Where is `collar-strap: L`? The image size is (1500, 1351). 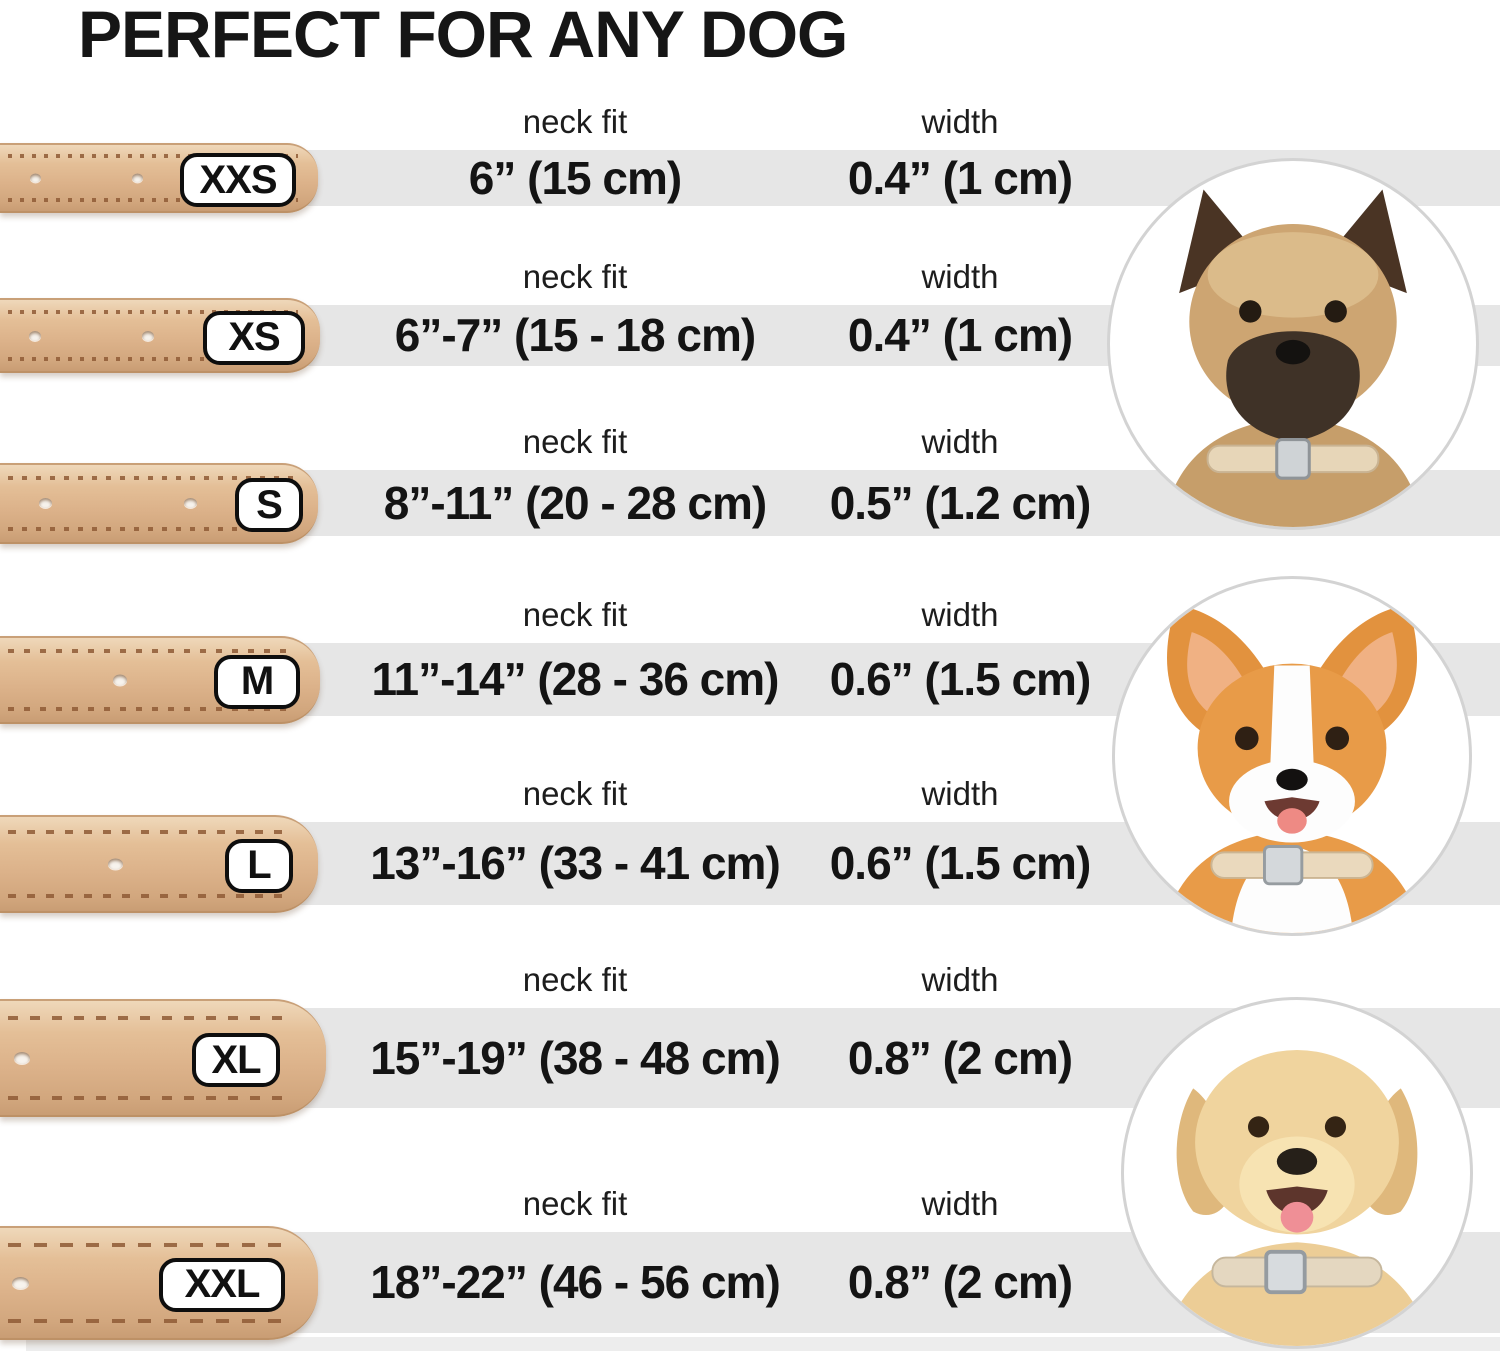 collar-strap: L is located at coordinates (159, 863).